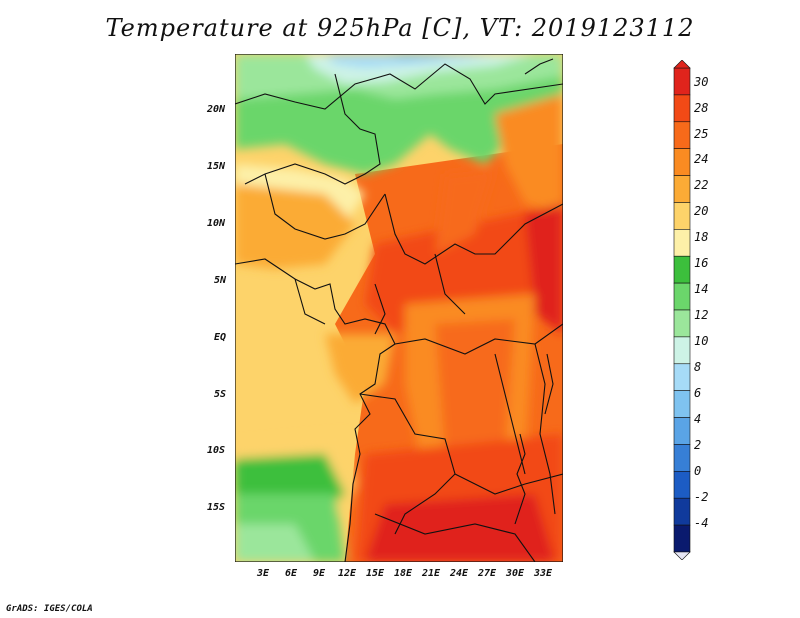  I want to click on lon-label: 21E, so click(431, 573).